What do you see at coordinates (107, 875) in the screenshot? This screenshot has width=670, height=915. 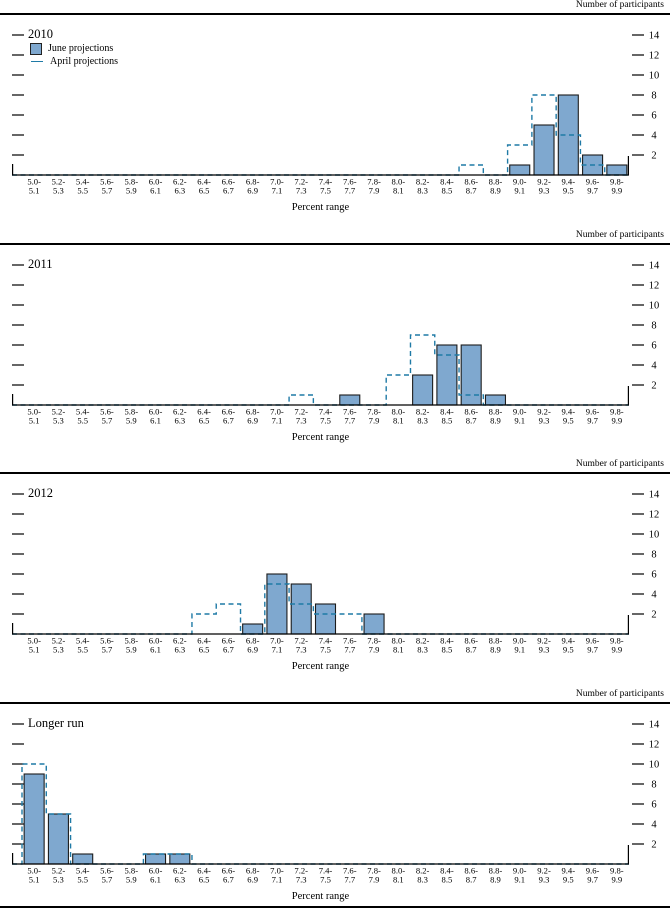 I see `x-tick-label: 5.6-5.7` at bounding box center [107, 875].